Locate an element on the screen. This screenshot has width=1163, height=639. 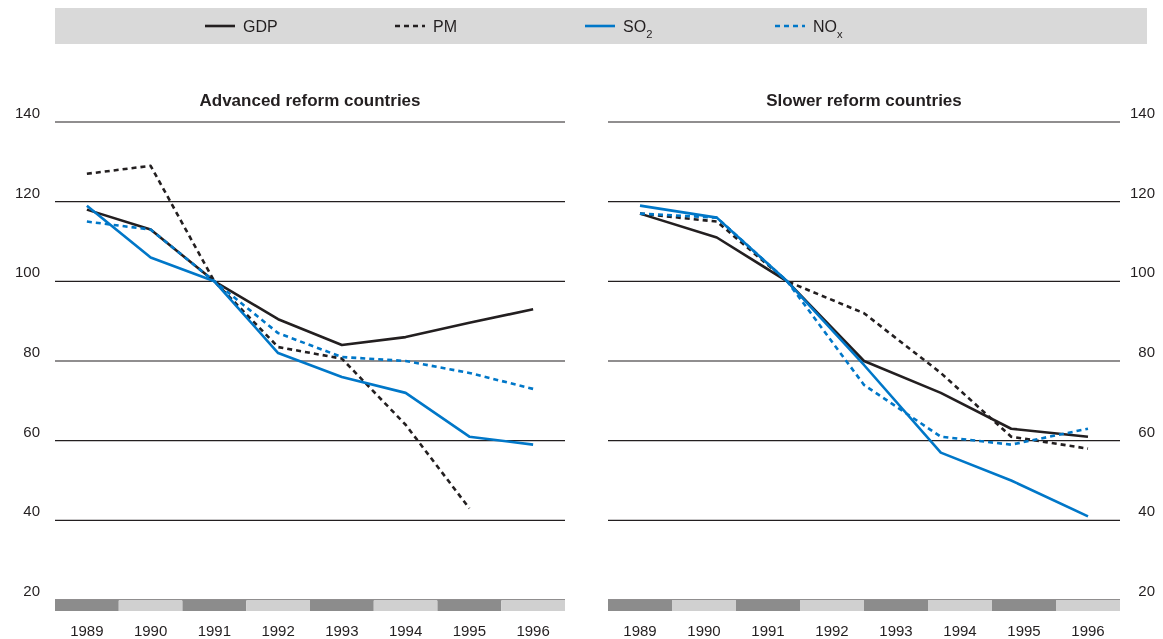
legend-label: SO$_{2}$ is located at coordinates (638, 29).